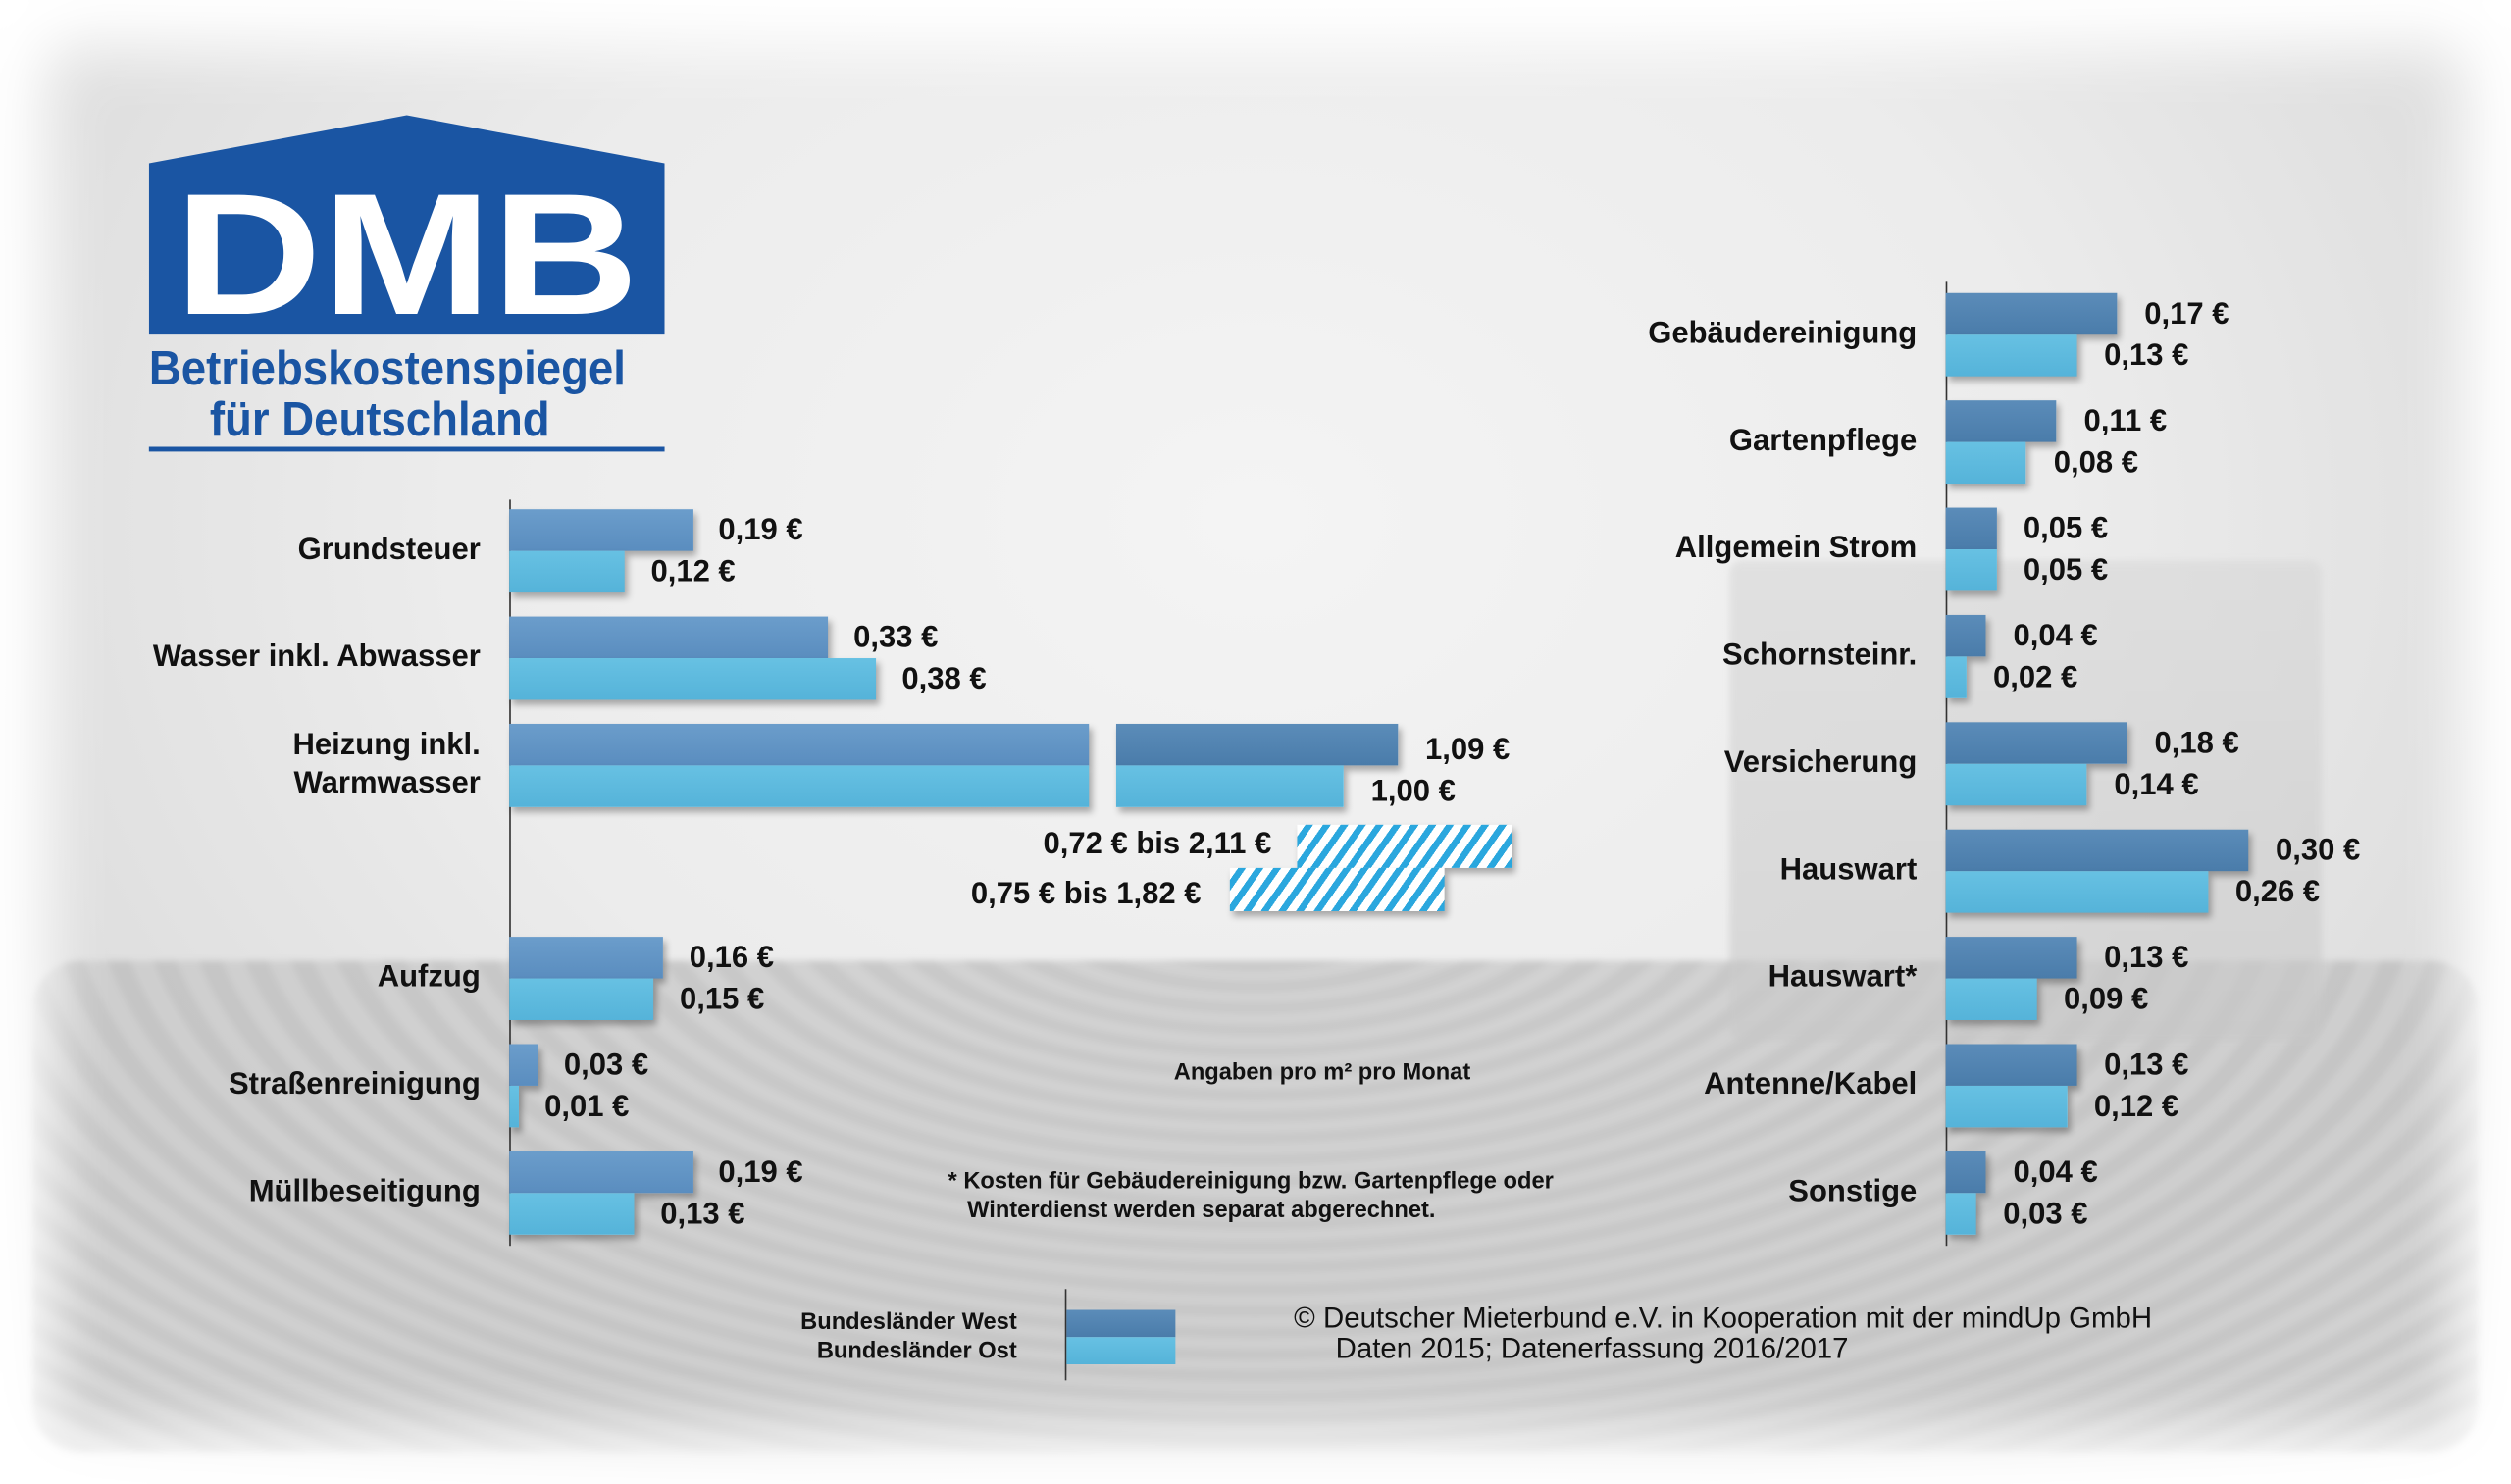 The image size is (2511, 1484). What do you see at coordinates (1783, 334) in the screenshot?
I see `category-label: Gebäudereinigung` at bounding box center [1783, 334].